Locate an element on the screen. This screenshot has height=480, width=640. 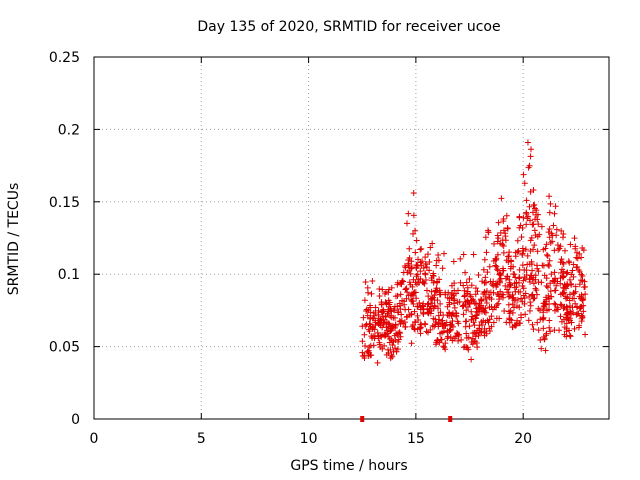
y-tick-label: 0.05 is located at coordinates (64, 348).